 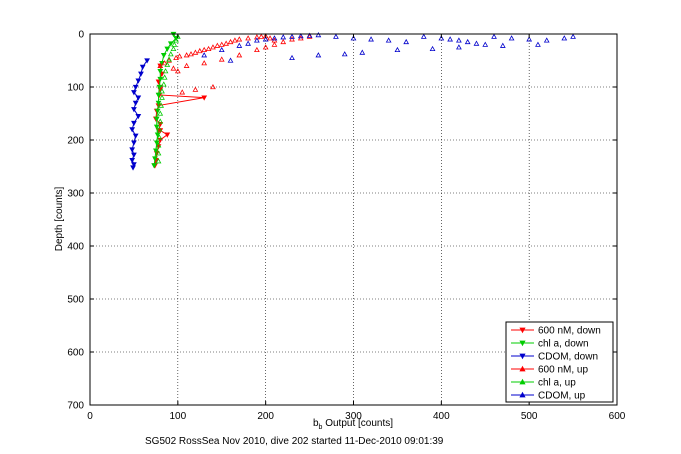 What do you see at coordinates (357, 423) in the screenshot?
I see `x-axis-label-rest: Output [counts]` at bounding box center [357, 423].